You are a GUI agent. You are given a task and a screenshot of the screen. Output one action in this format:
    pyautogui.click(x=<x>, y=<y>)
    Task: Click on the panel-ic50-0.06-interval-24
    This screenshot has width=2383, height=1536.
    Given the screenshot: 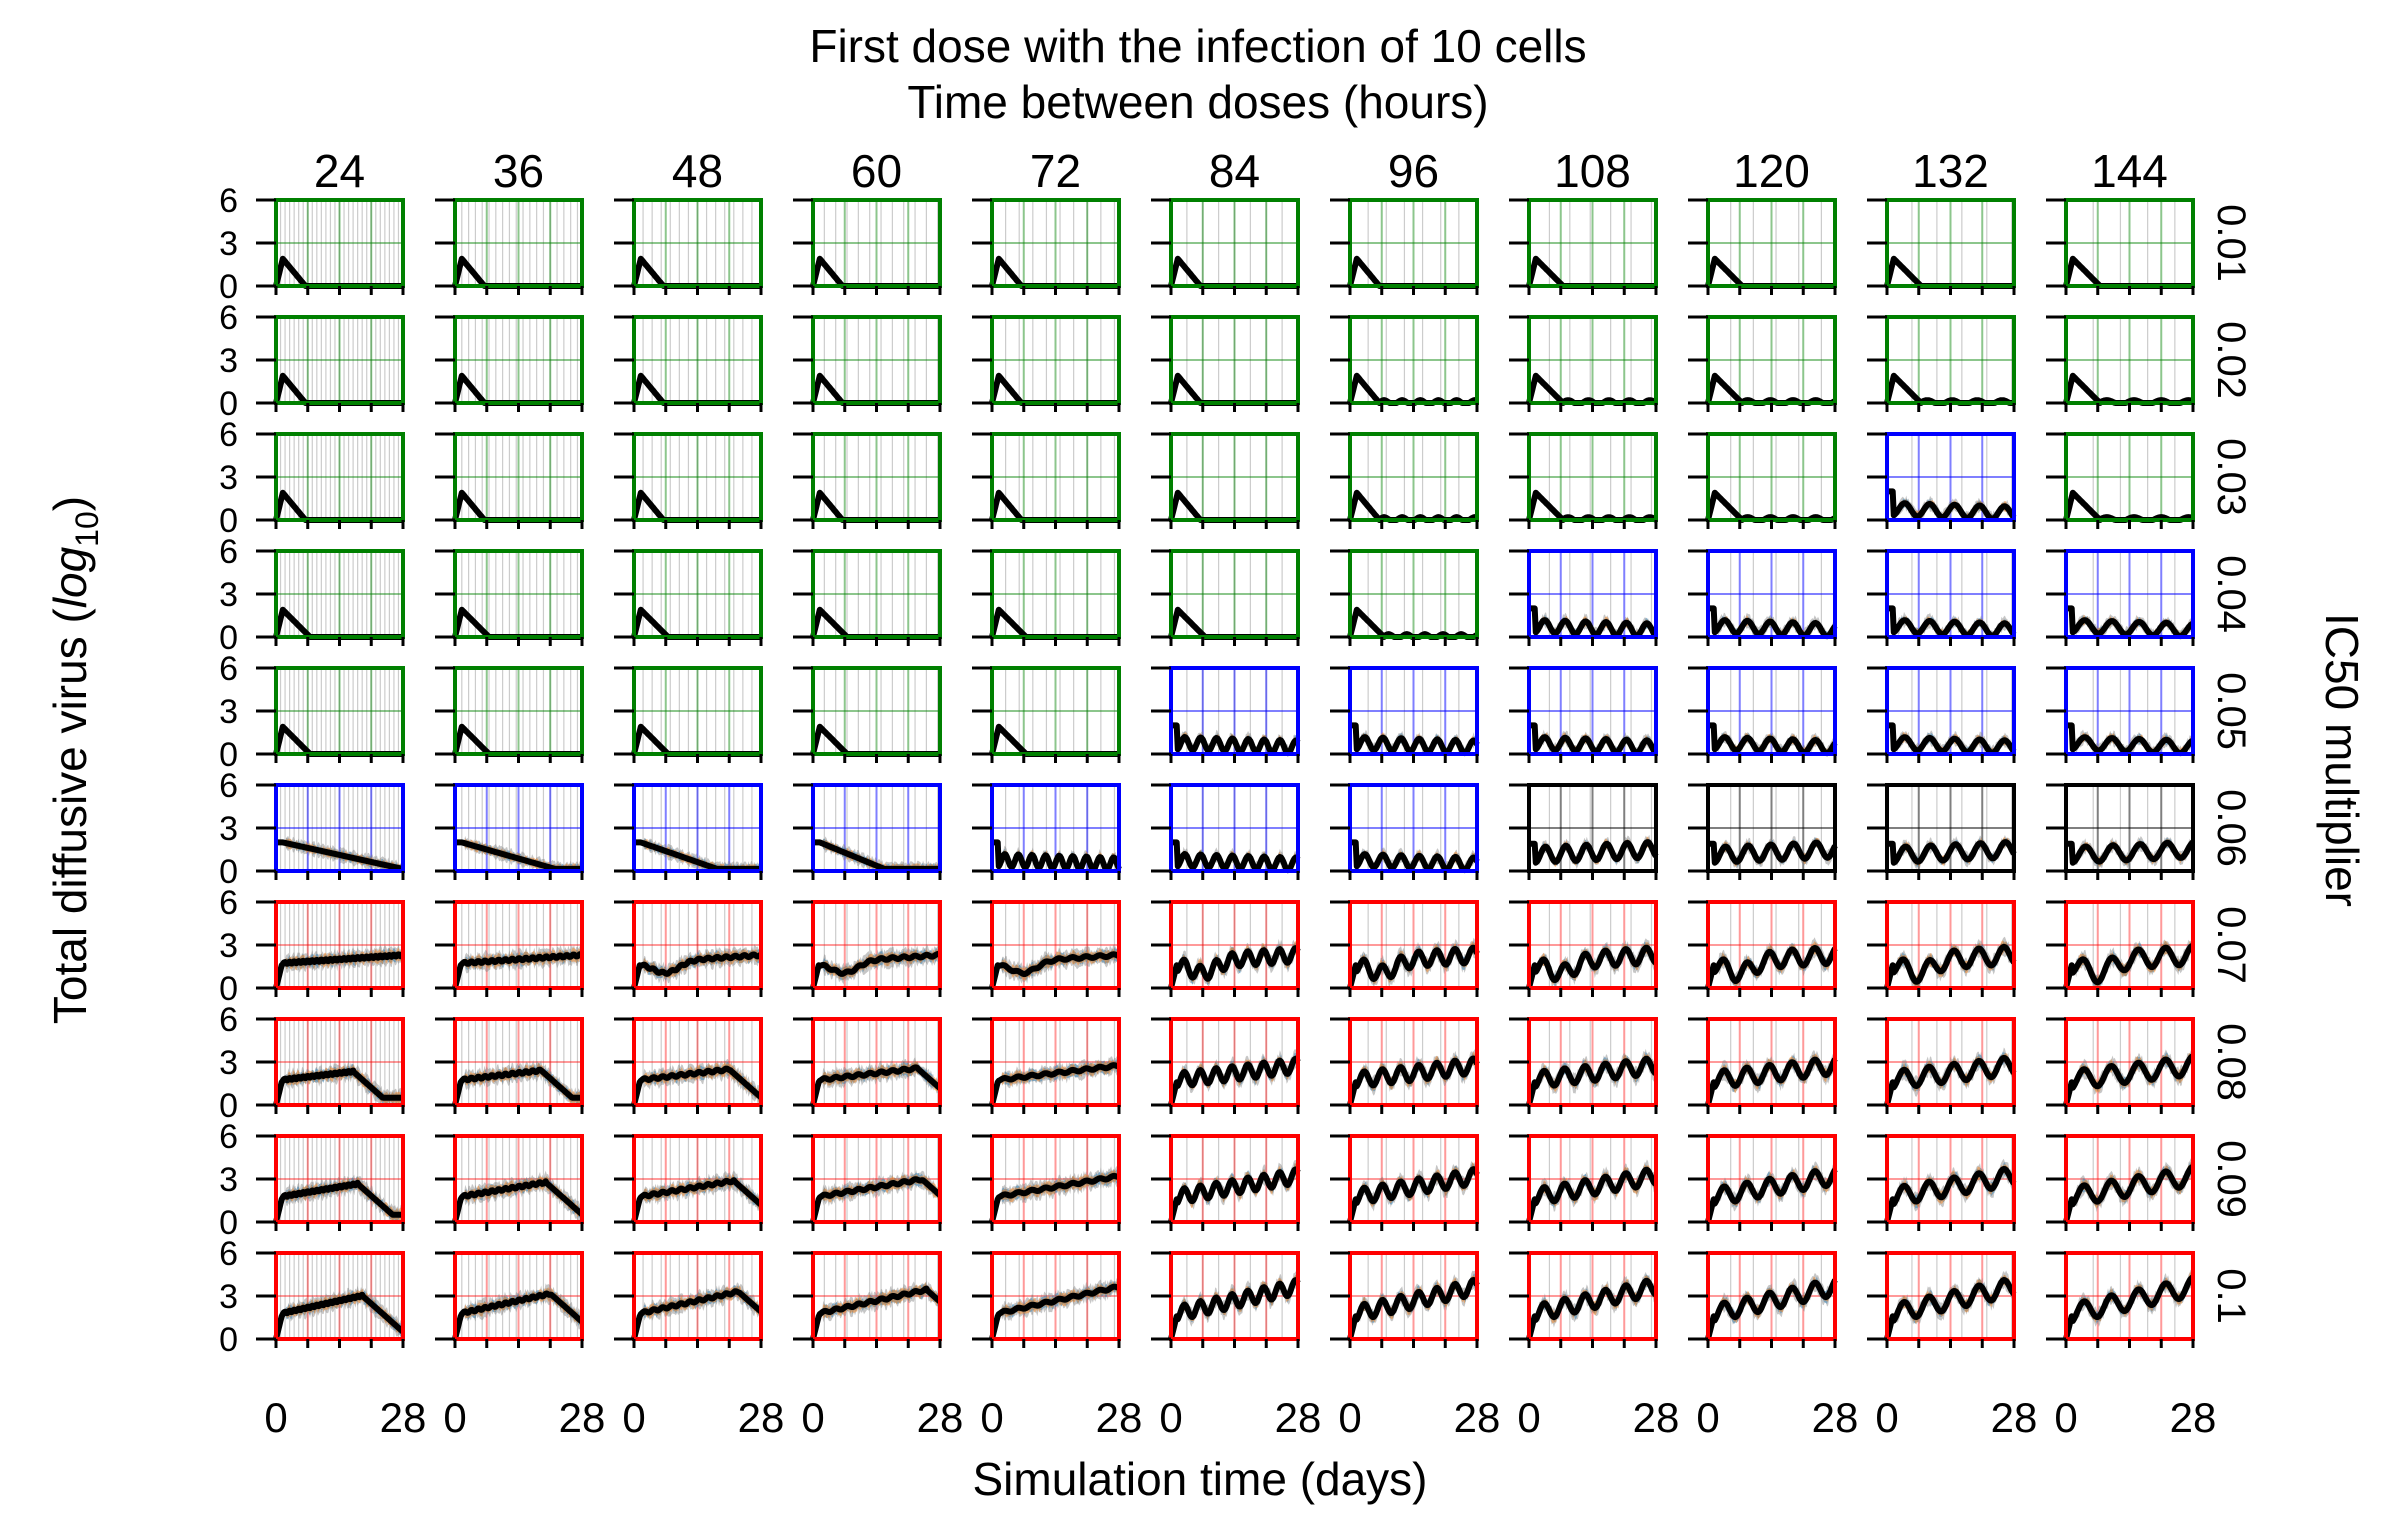 What is the action you would take?
    pyautogui.click(x=330, y=831)
    